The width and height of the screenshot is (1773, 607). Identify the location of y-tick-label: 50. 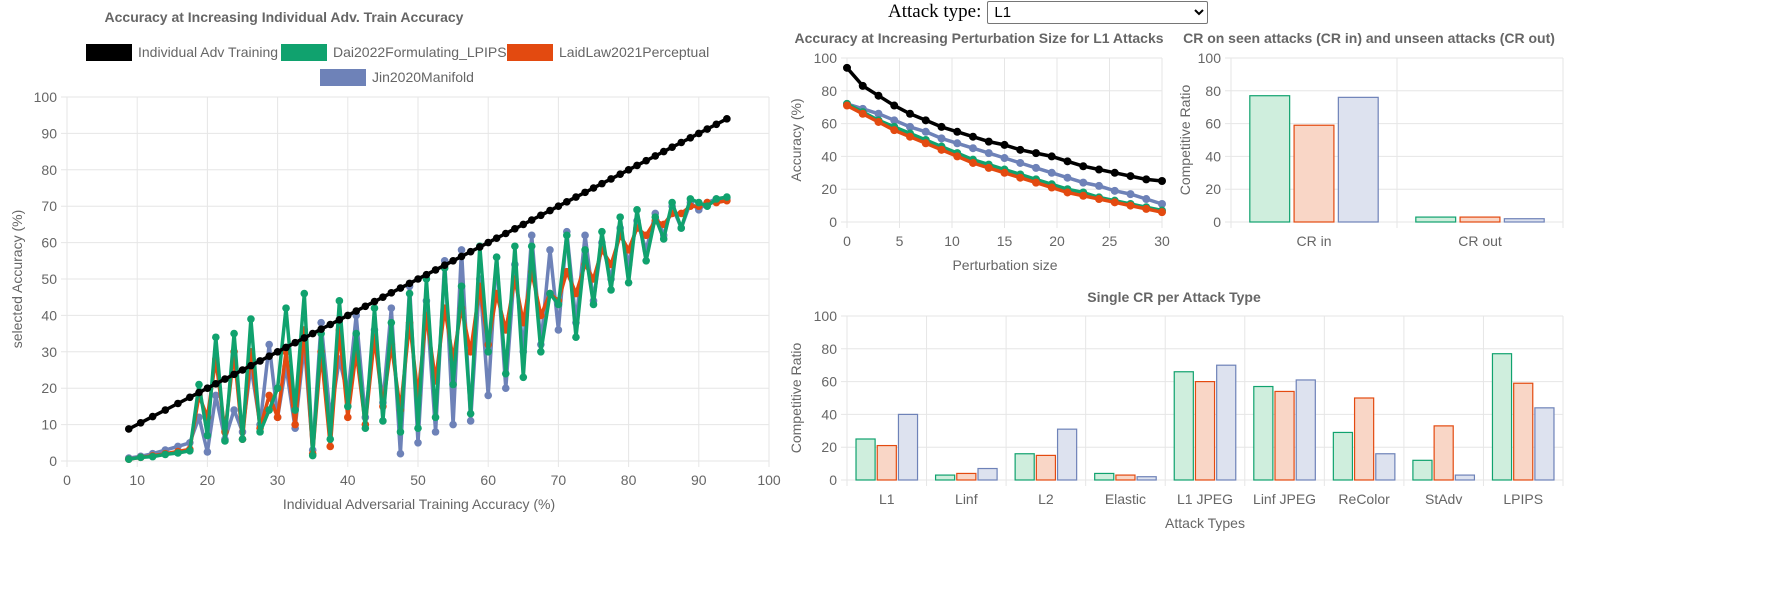
(49, 279).